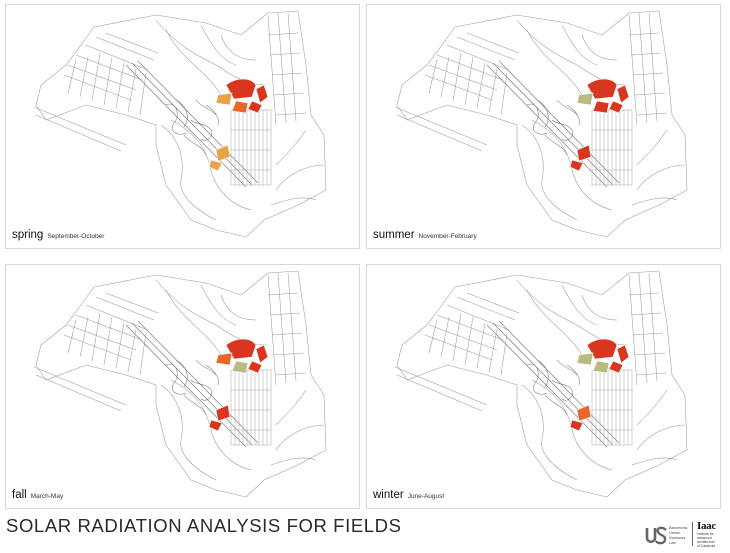 The image size is (730, 553). Describe the element at coordinates (706, 526) in the screenshot. I see `iaac-logo-mark: Iaac` at that location.